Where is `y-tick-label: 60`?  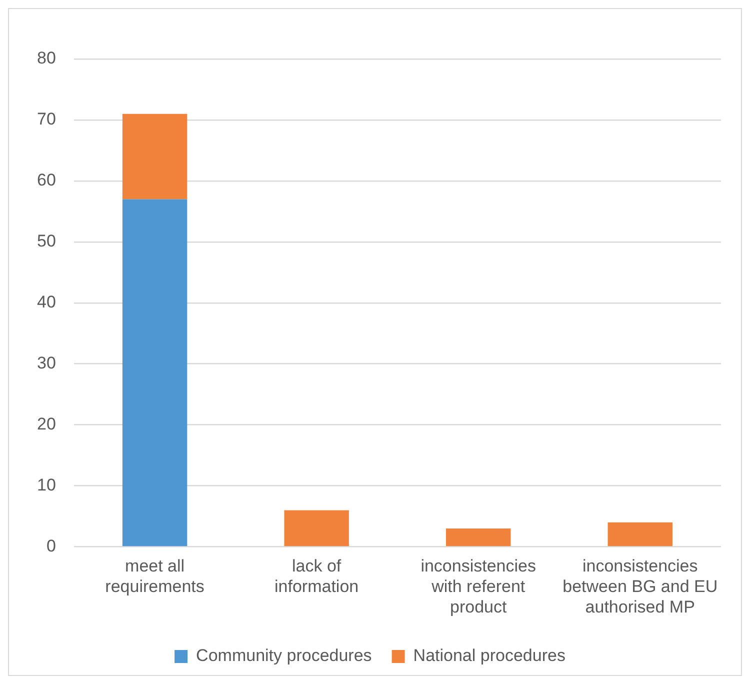 y-tick-label: 60 is located at coordinates (46, 180).